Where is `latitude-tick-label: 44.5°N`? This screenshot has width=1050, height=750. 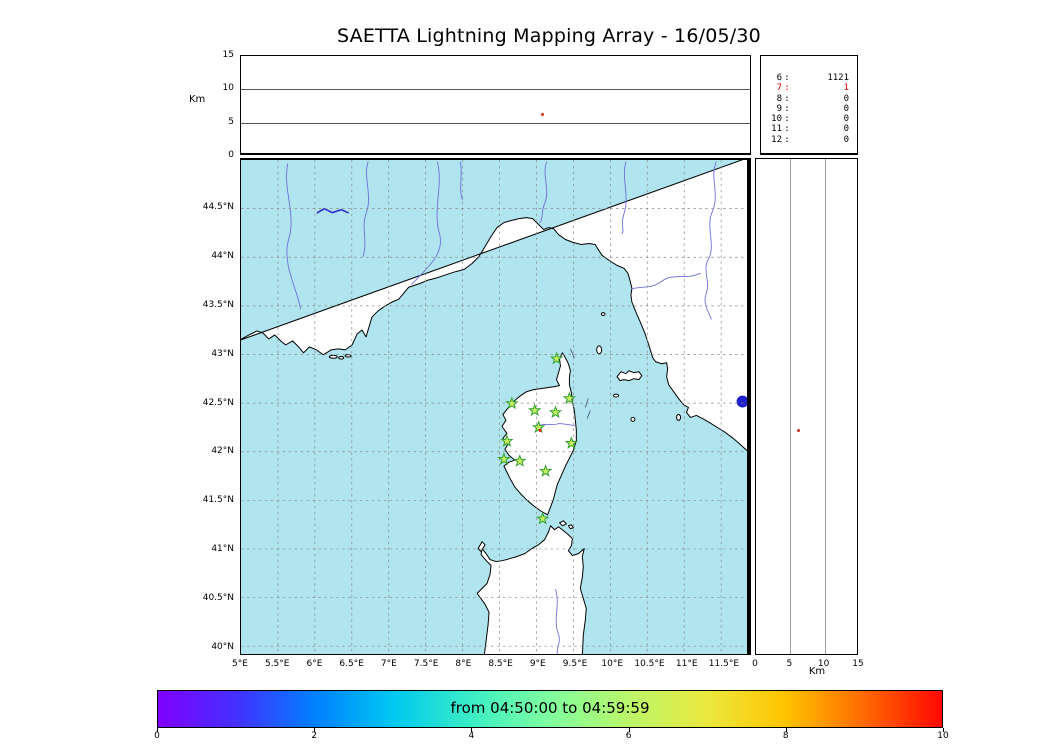 latitude-tick-label: 44.5°N is located at coordinates (218, 206).